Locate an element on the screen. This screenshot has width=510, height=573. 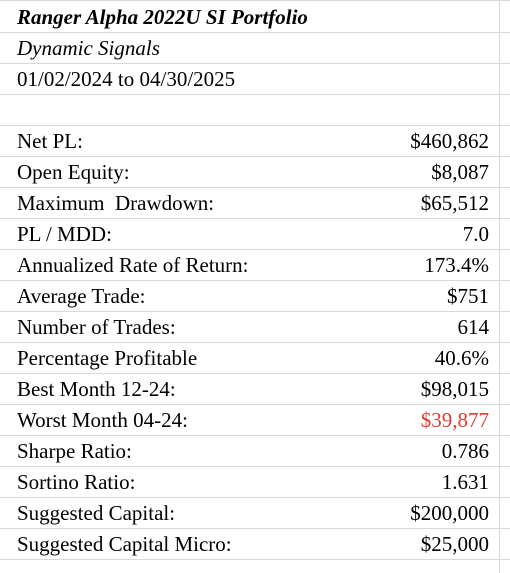
metric-value: 7.0 is located at coordinates (475, 234).